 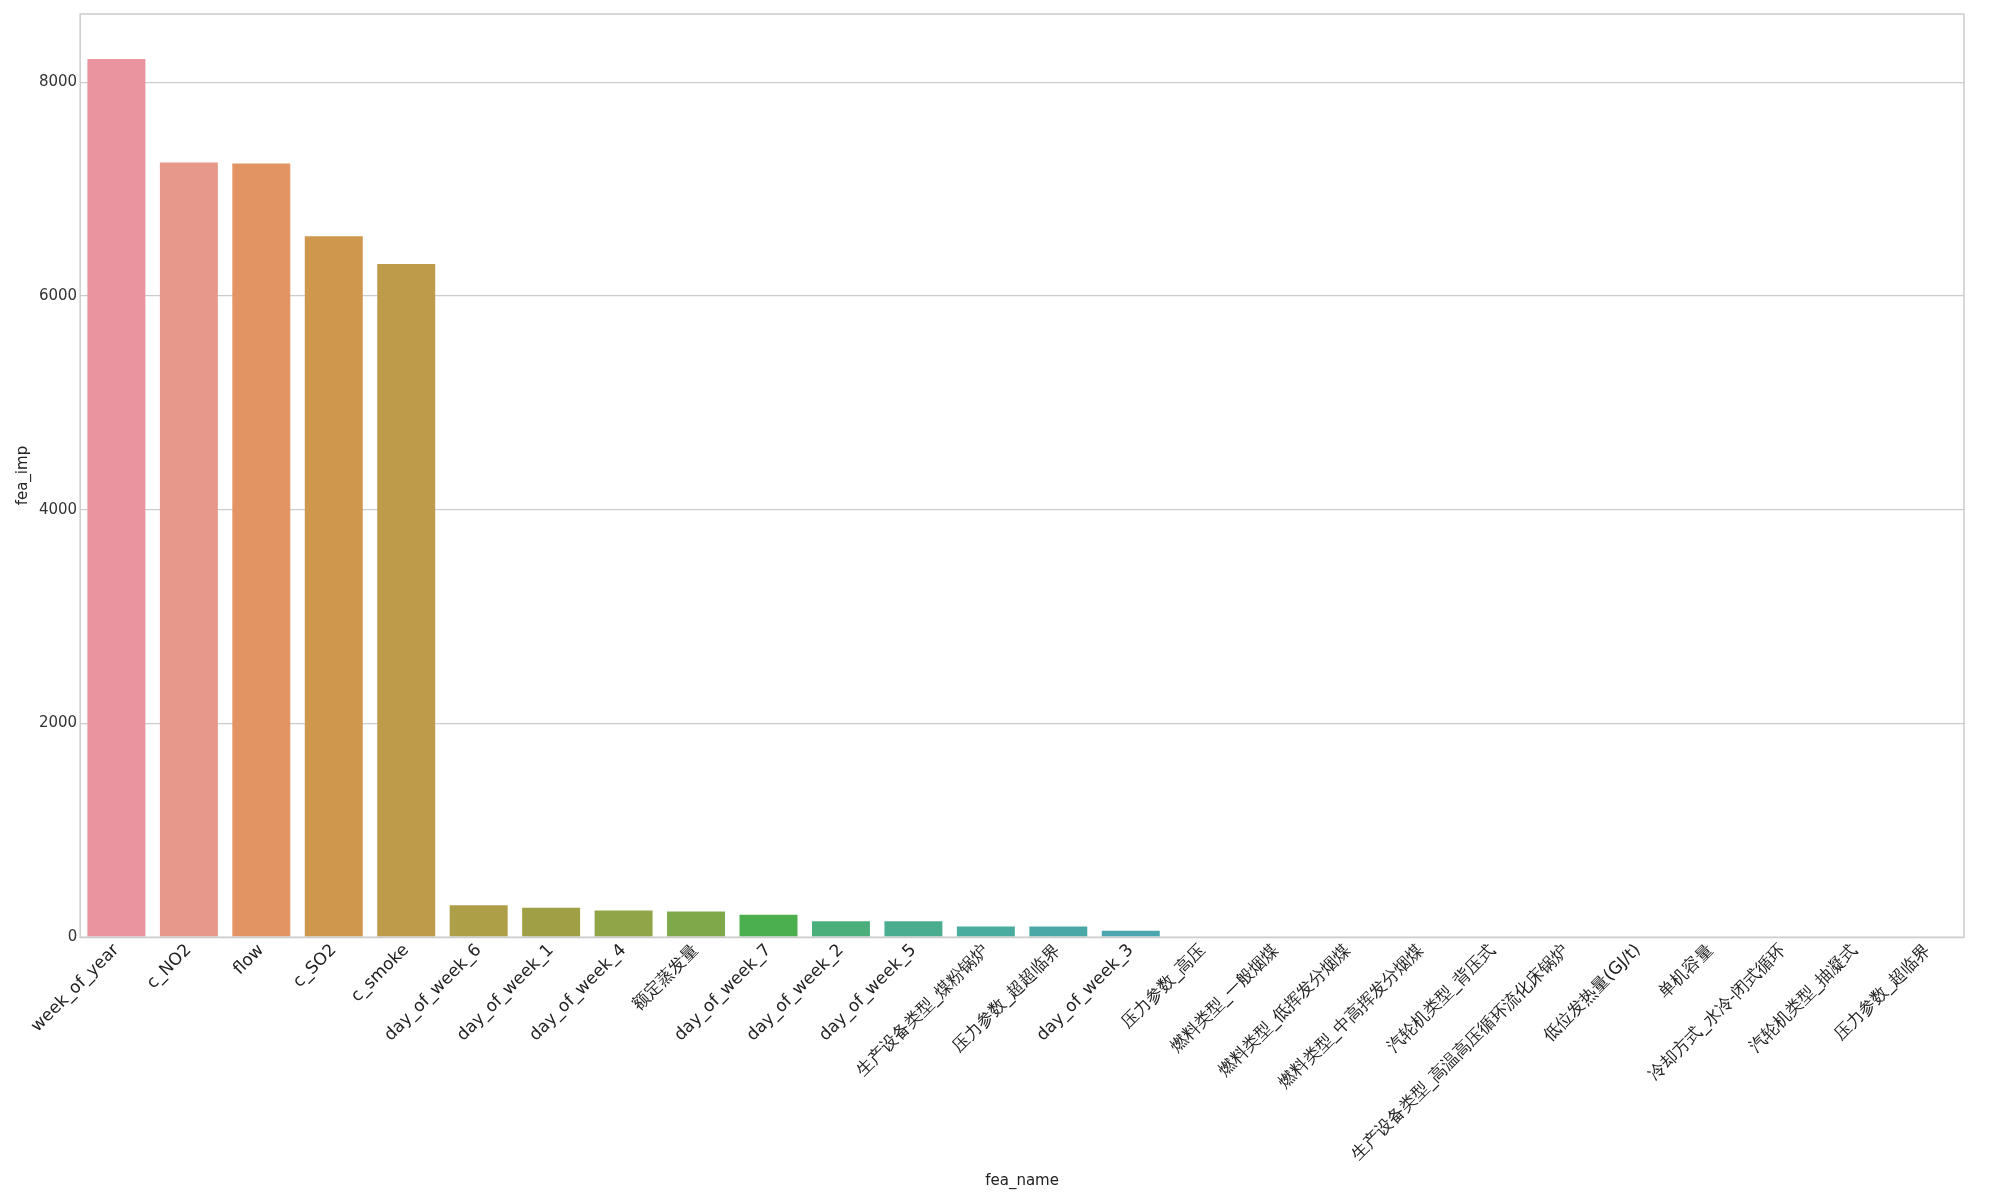 What do you see at coordinates (58, 294) in the screenshot?
I see `y-tick-label: 6000` at bounding box center [58, 294].